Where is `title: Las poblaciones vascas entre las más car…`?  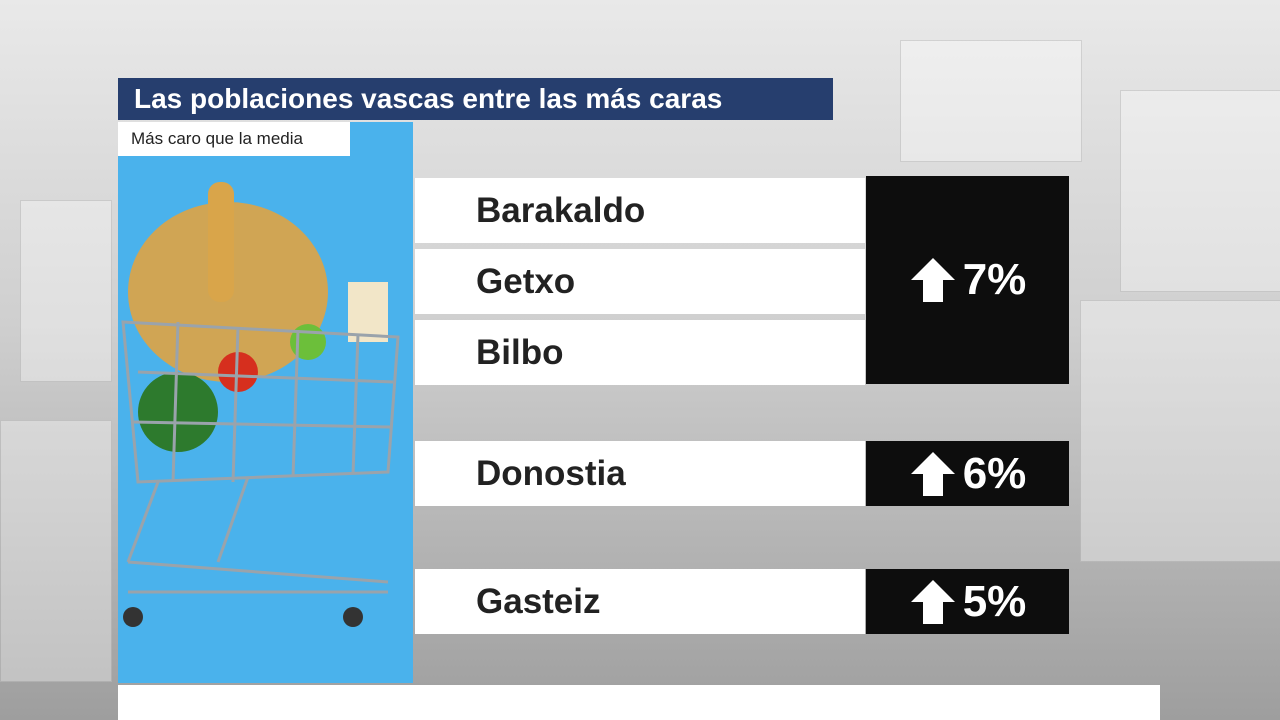 title: Las poblaciones vascas entre las más car… is located at coordinates (475, 99).